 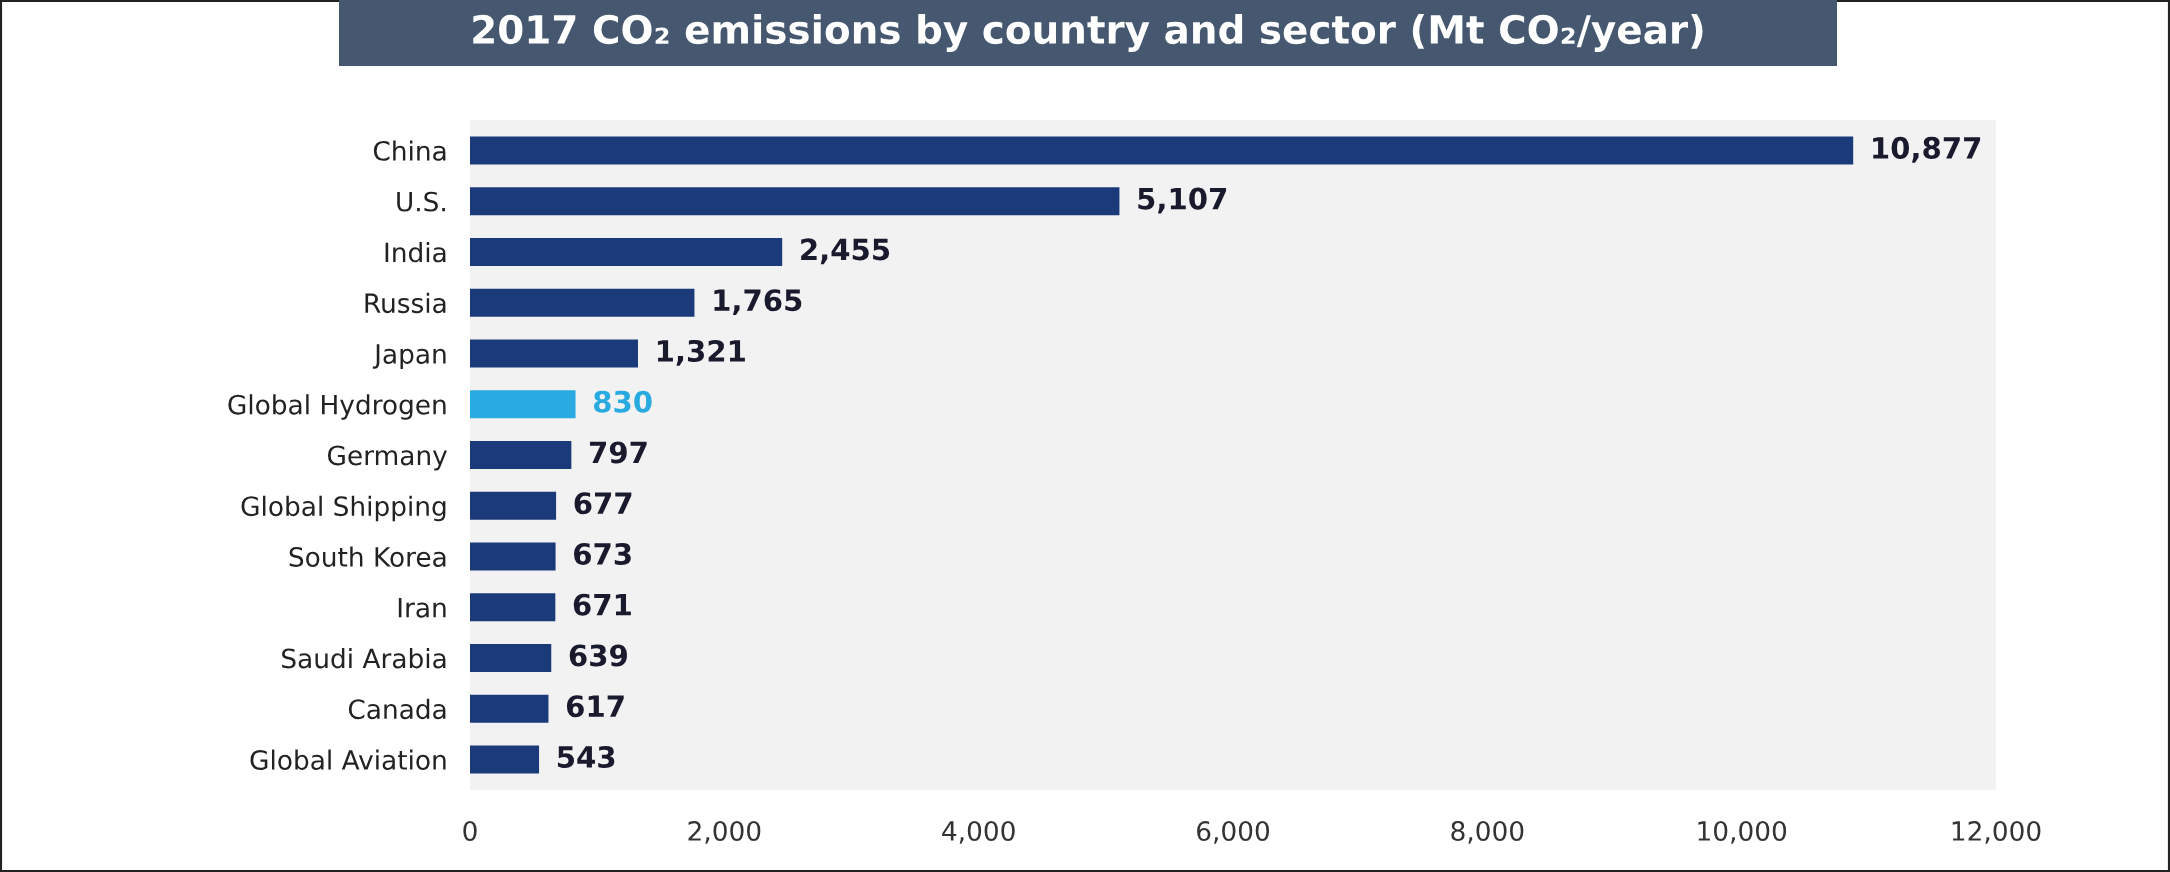 What do you see at coordinates (470, 831) in the screenshot?
I see `x-tick-label: 0` at bounding box center [470, 831].